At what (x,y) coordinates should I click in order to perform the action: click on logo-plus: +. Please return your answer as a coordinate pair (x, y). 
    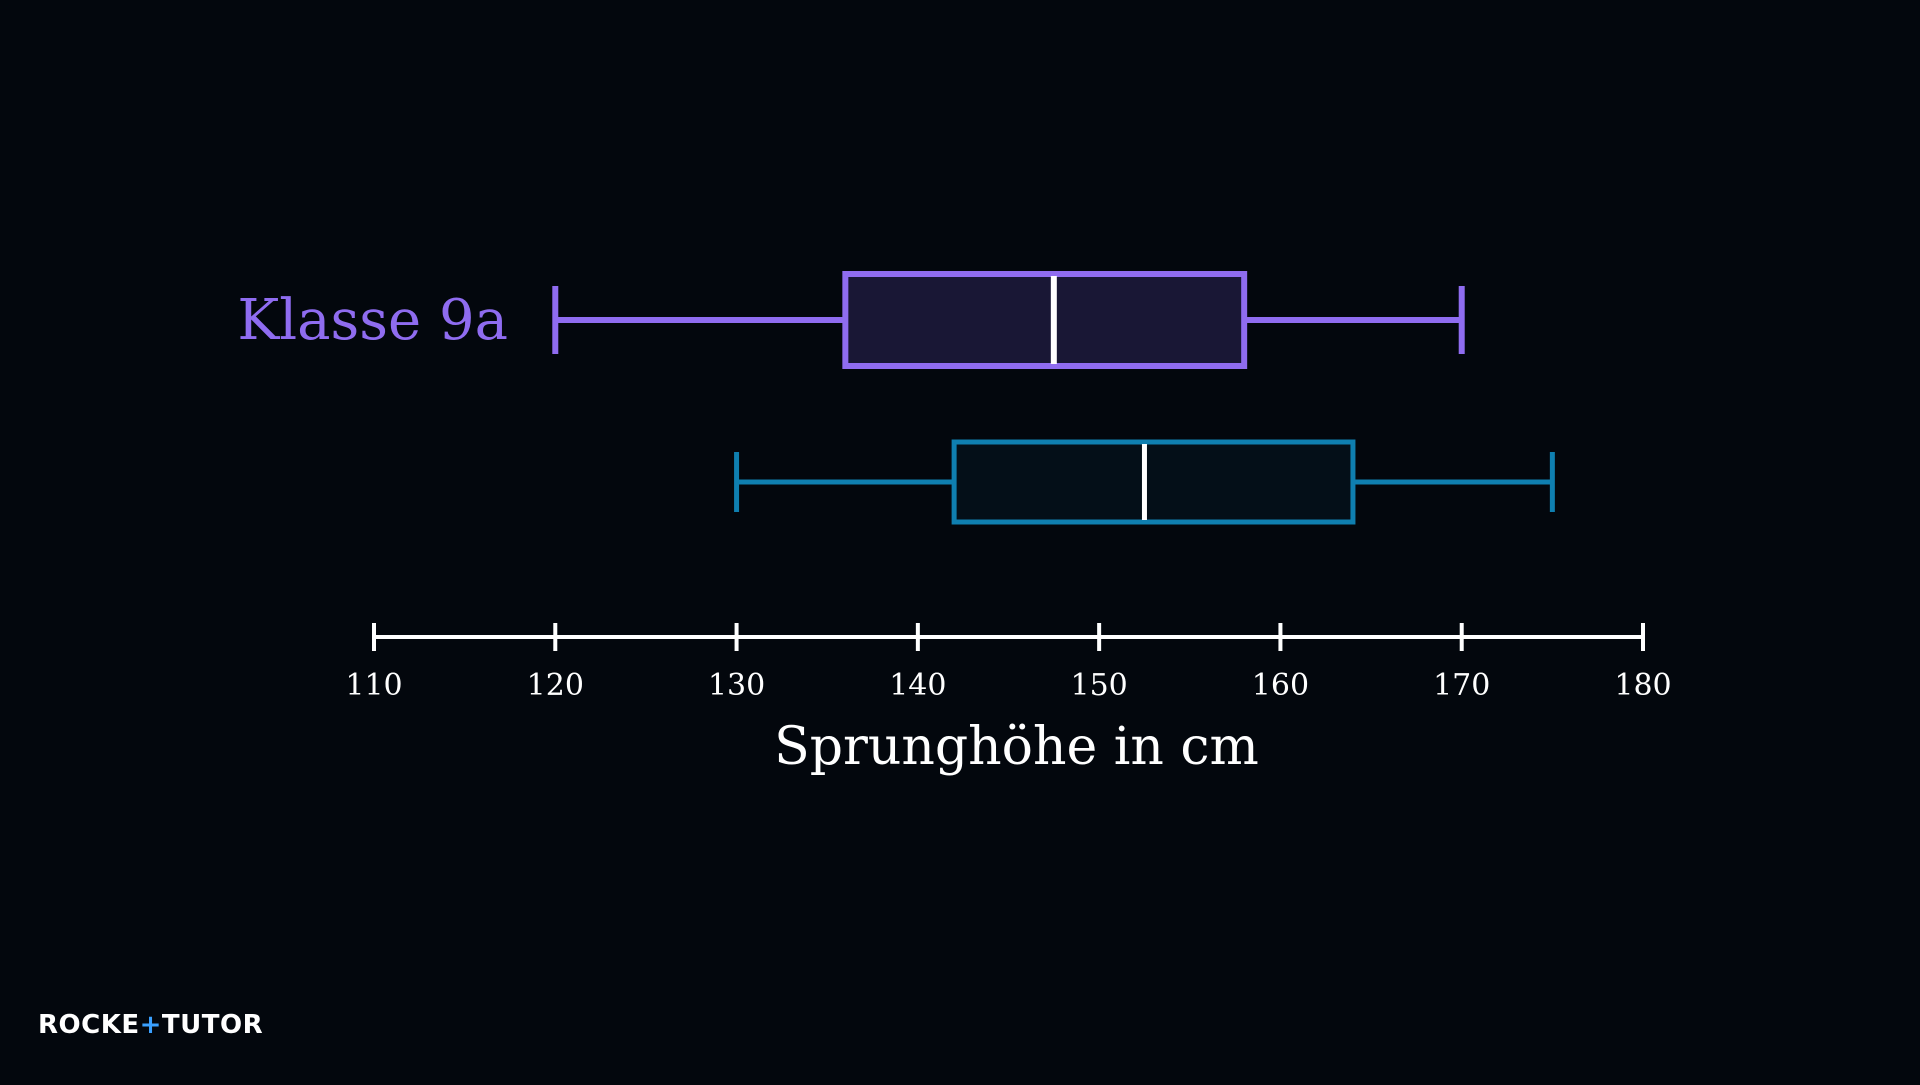
    Looking at the image, I should click on (150, 1025).